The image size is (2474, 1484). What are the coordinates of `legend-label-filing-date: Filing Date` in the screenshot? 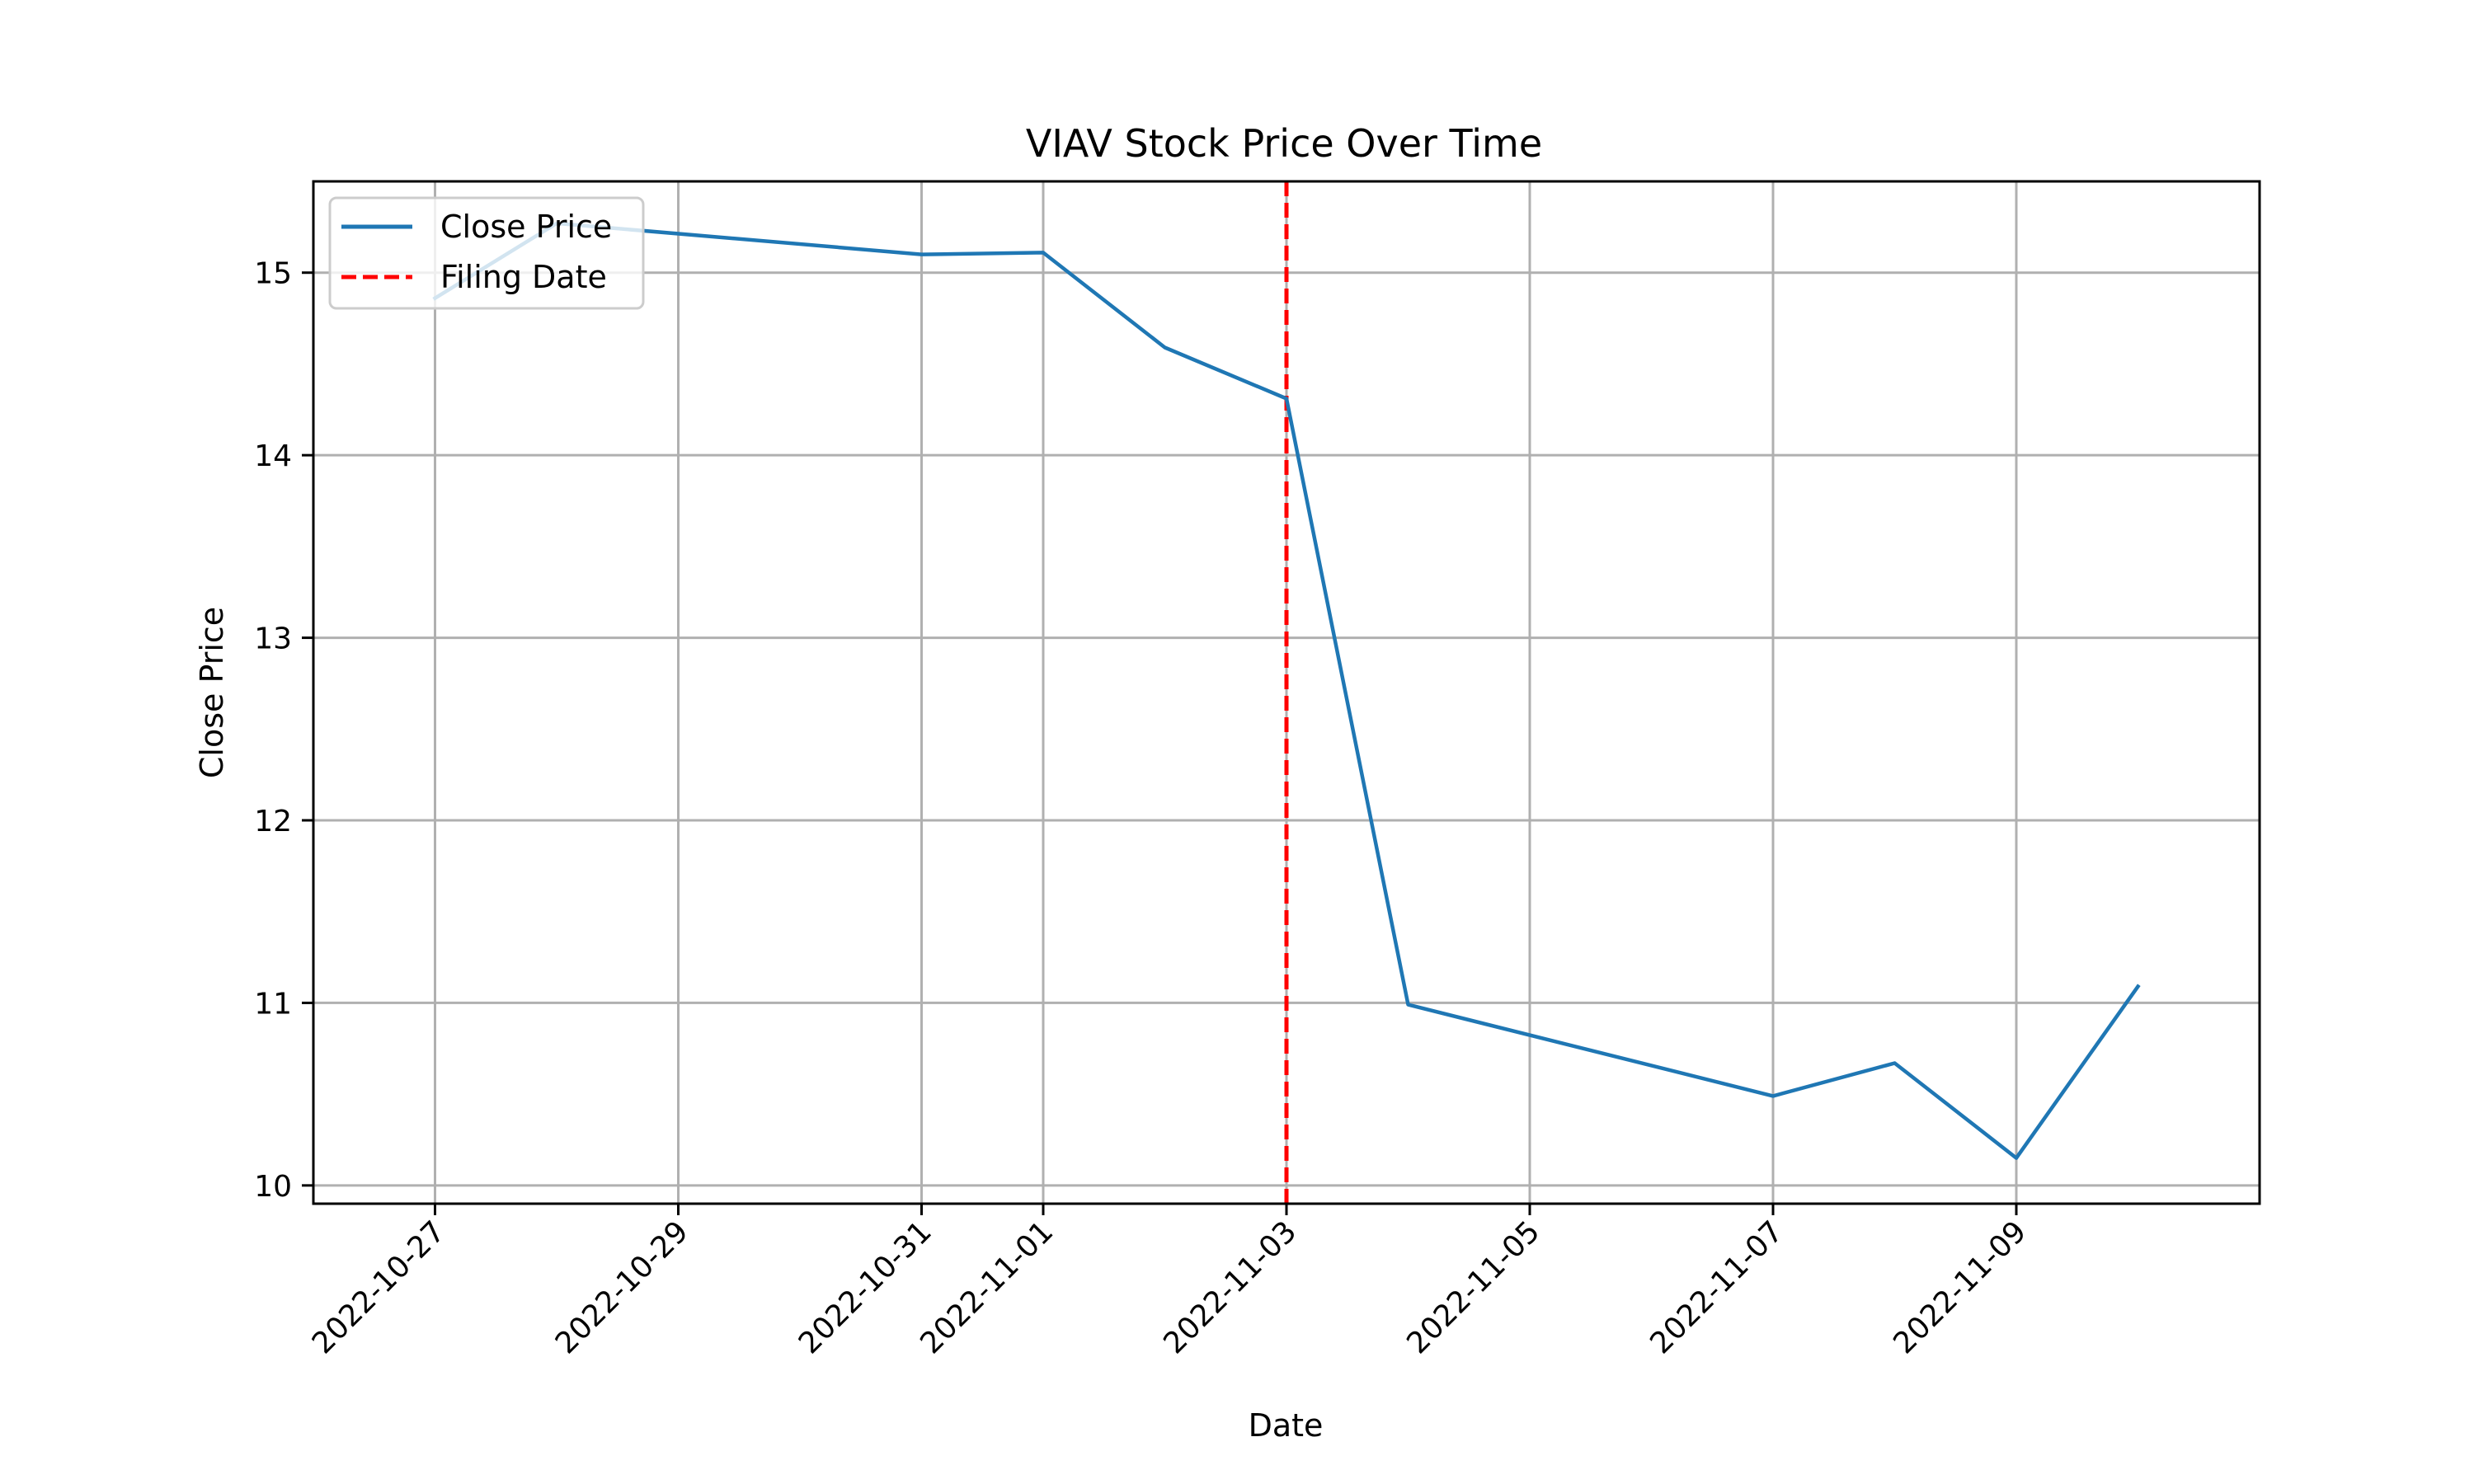 It's located at (523, 277).